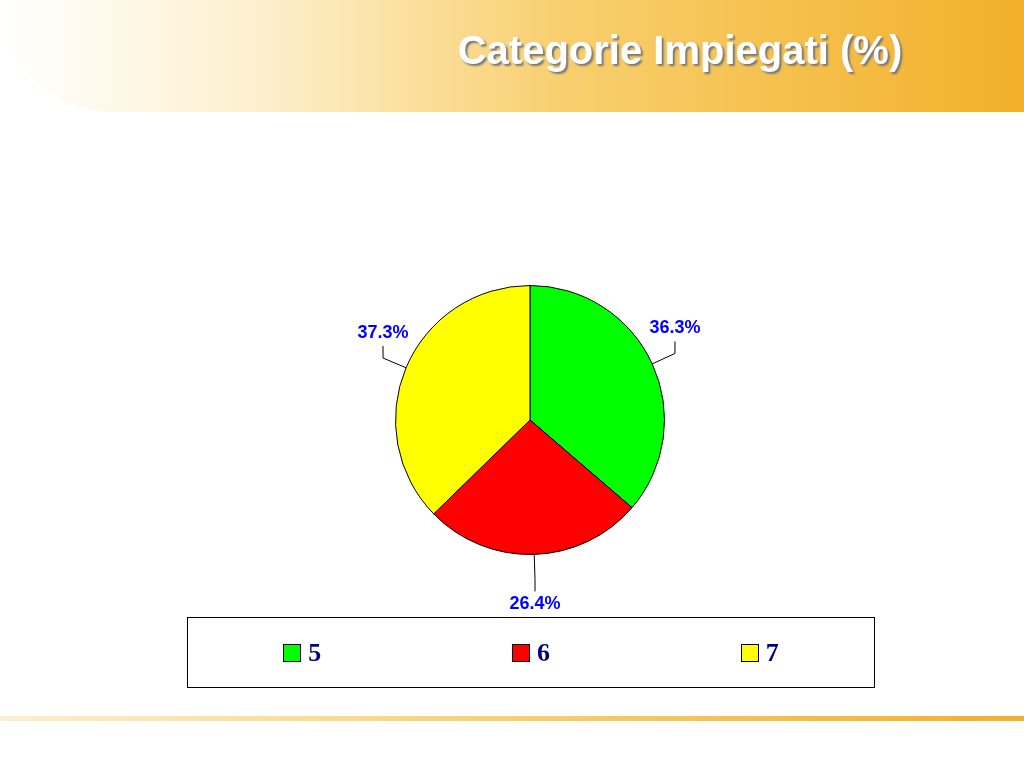 This screenshot has height=768, width=1024. I want to click on legend-label: 5, so click(315, 652).